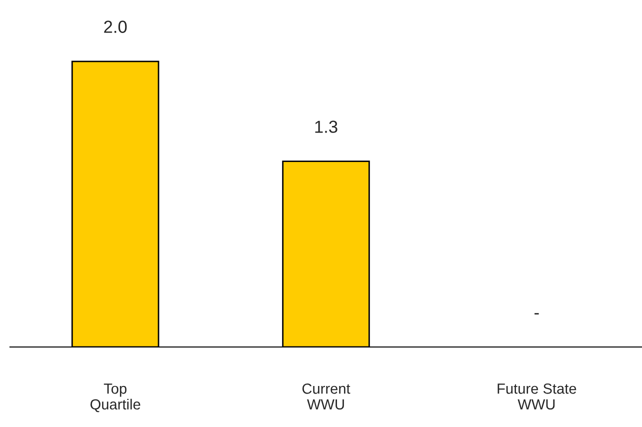 This screenshot has height=427, width=642. Describe the element at coordinates (326, 396) in the screenshot. I see `x-tick-label: Current WWU` at that location.